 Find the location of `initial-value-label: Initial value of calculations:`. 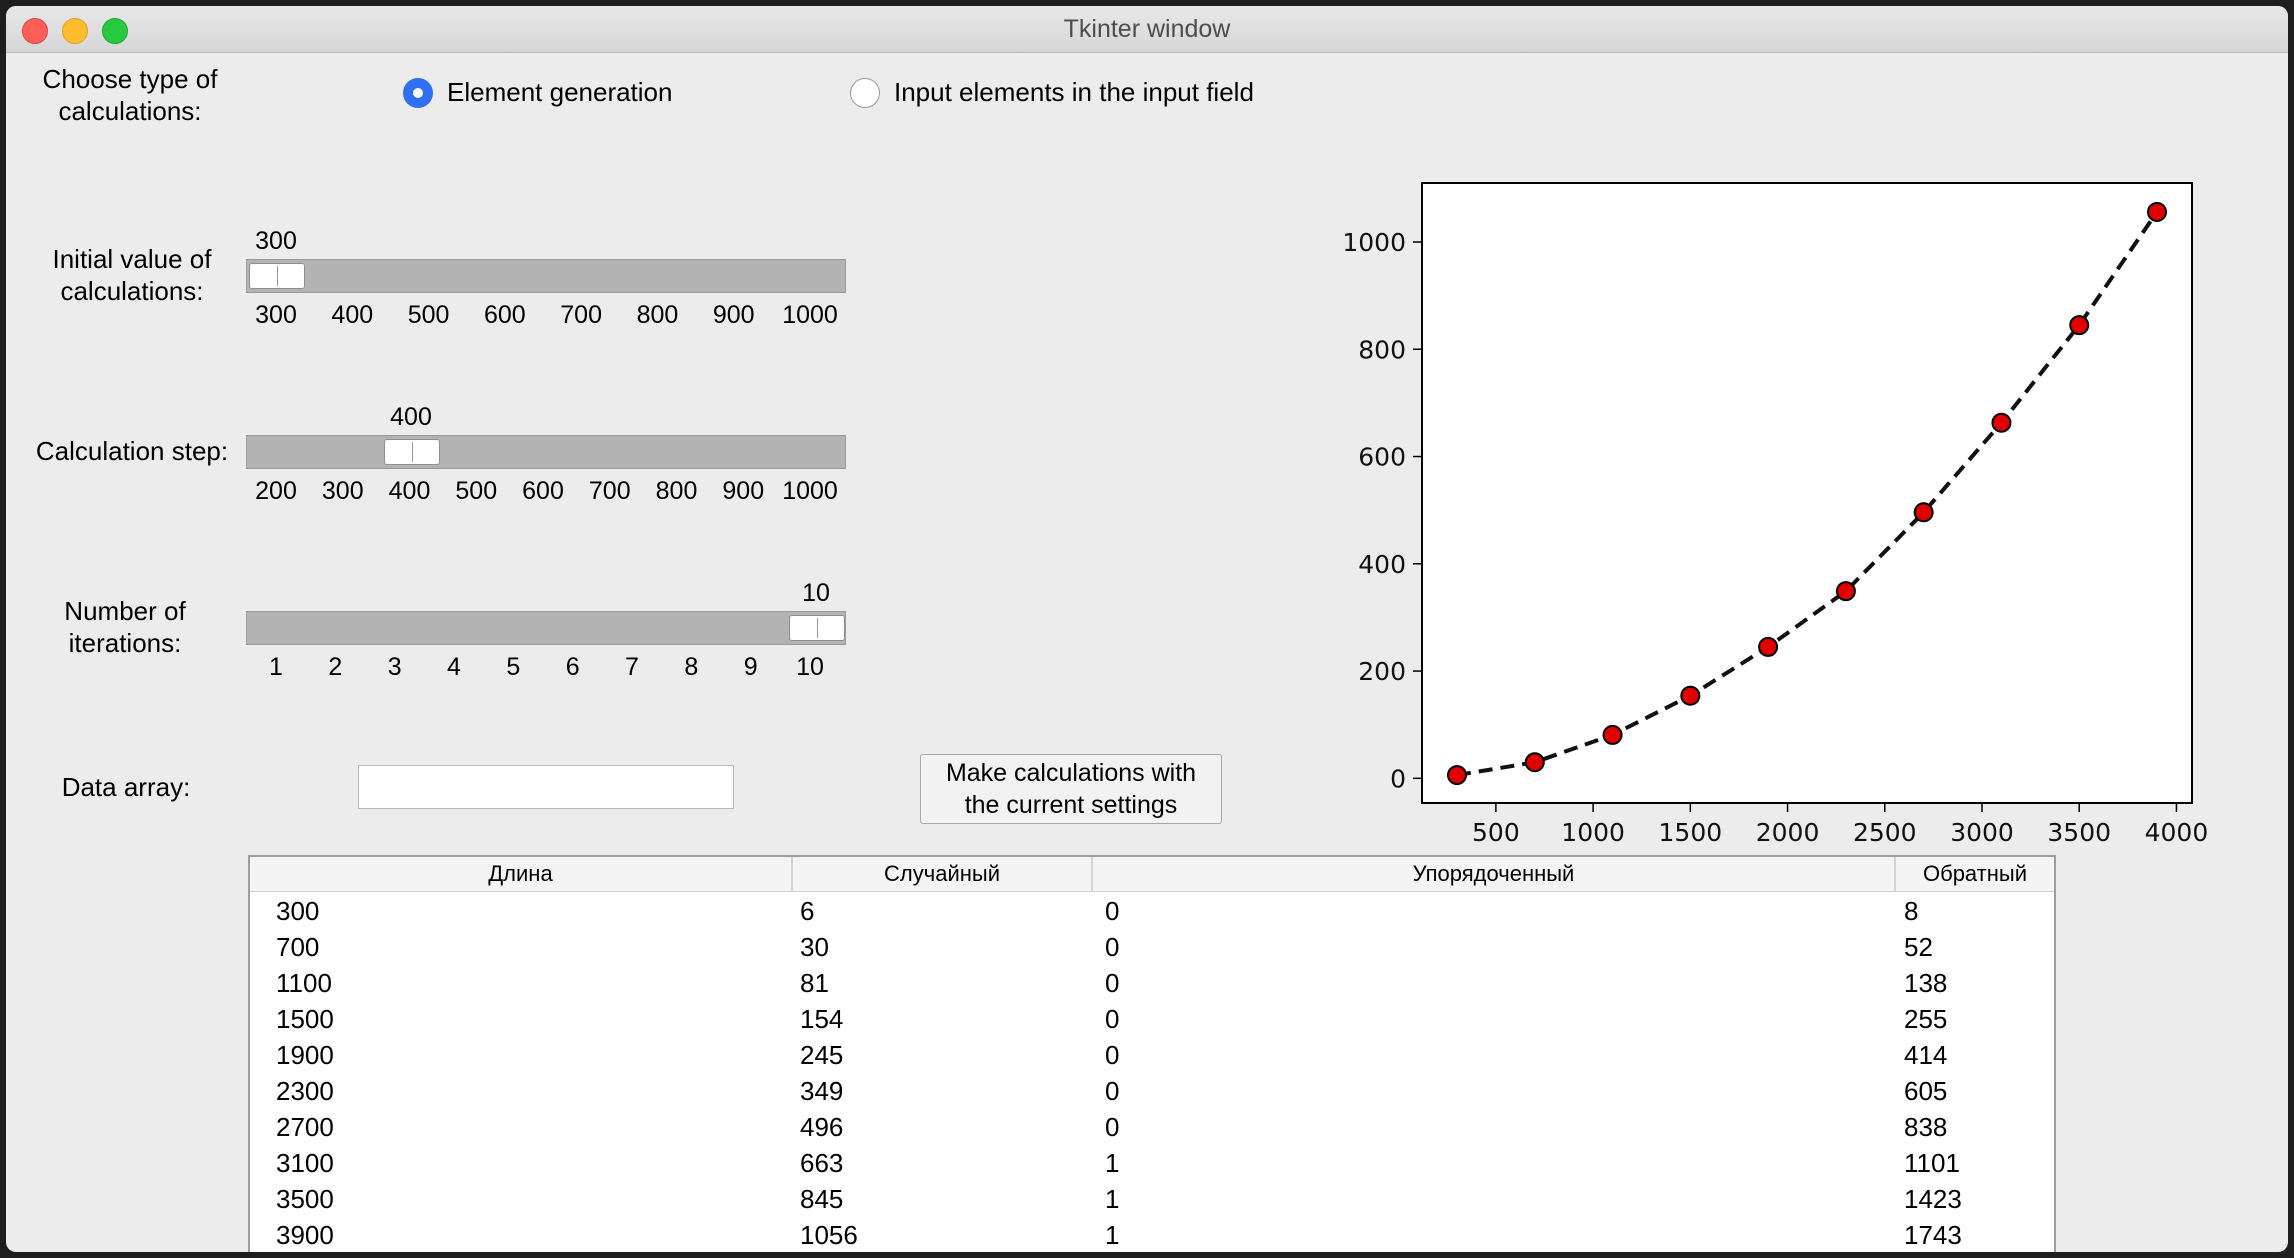

initial-value-label: Initial value of calculations: is located at coordinates (132, 275).